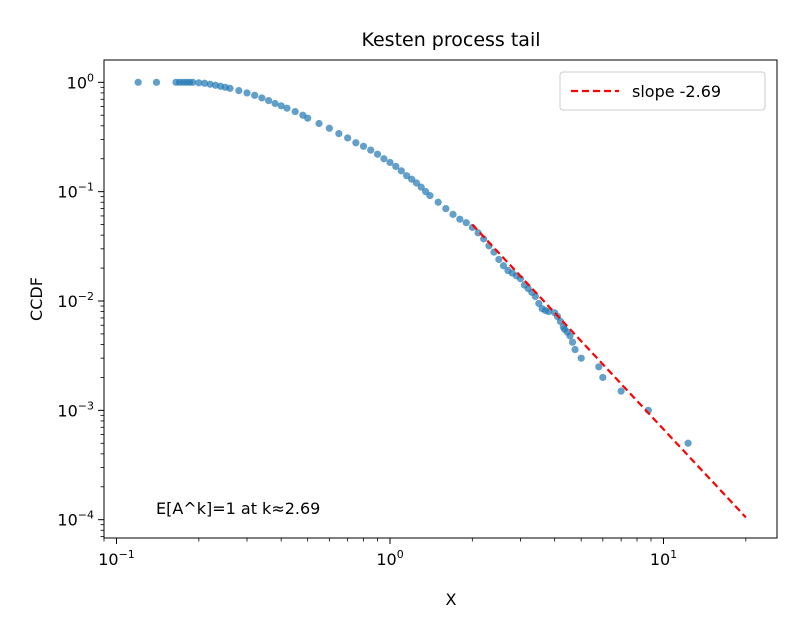 The image size is (800, 640). What do you see at coordinates (80, 81) in the screenshot?
I see `y-tick-label: 10⁰` at bounding box center [80, 81].